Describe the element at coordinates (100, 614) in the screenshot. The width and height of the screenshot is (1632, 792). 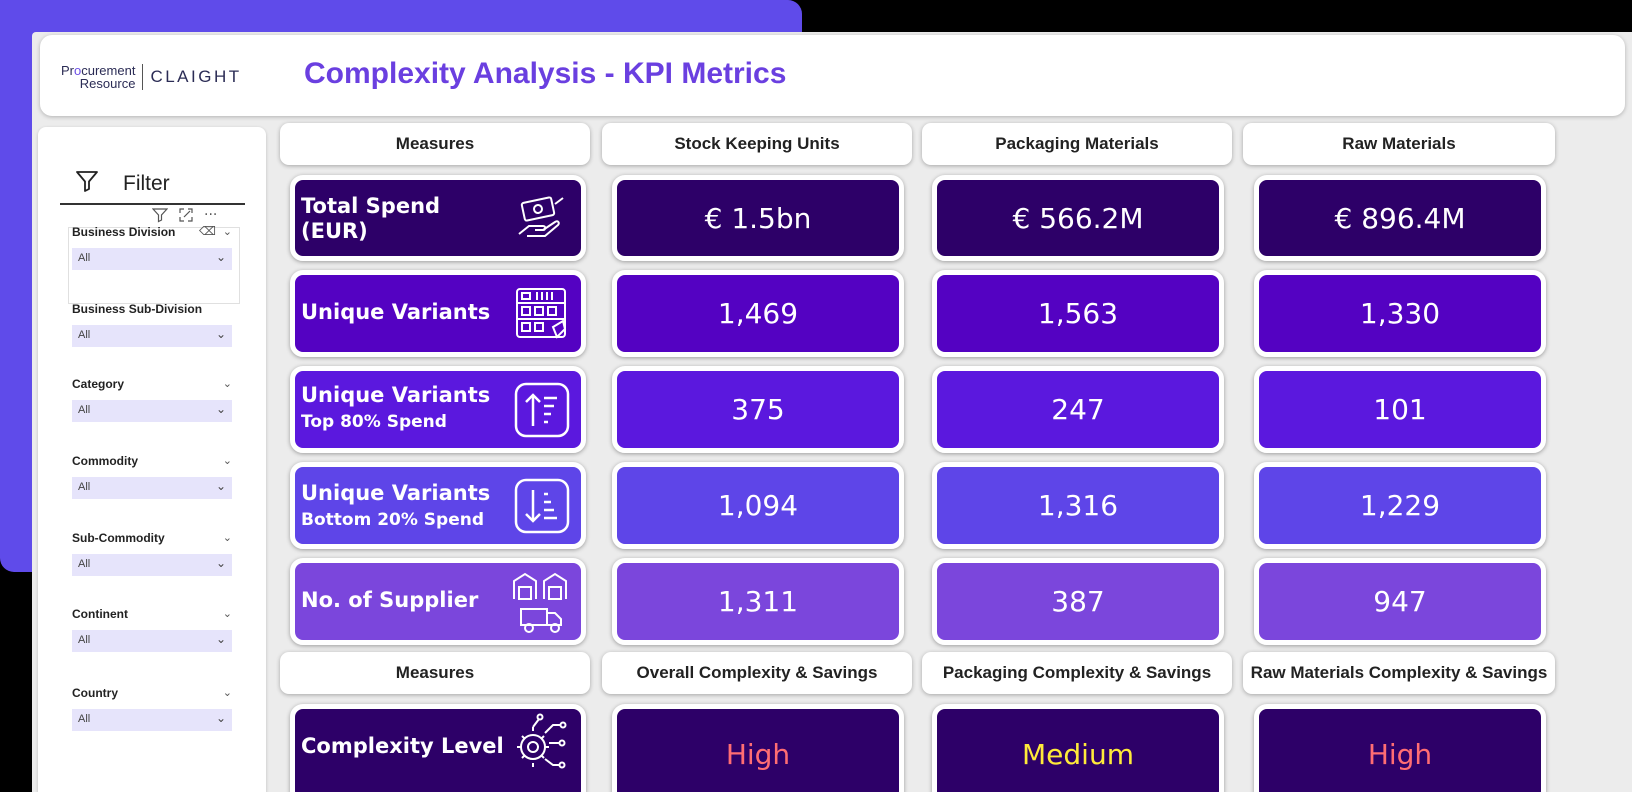
I see `slicer-label: Continent` at that location.